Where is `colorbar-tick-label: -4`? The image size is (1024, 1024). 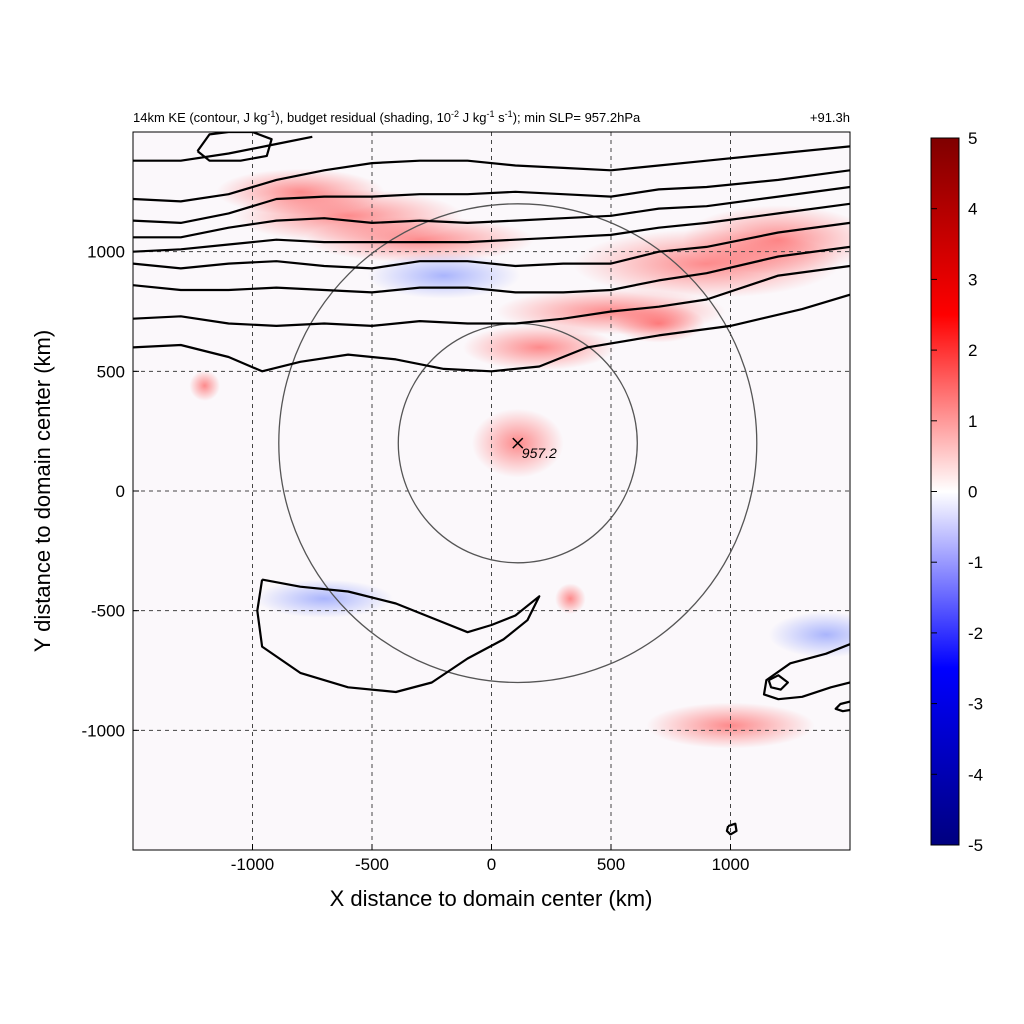 colorbar-tick-label: -4 is located at coordinates (975, 774).